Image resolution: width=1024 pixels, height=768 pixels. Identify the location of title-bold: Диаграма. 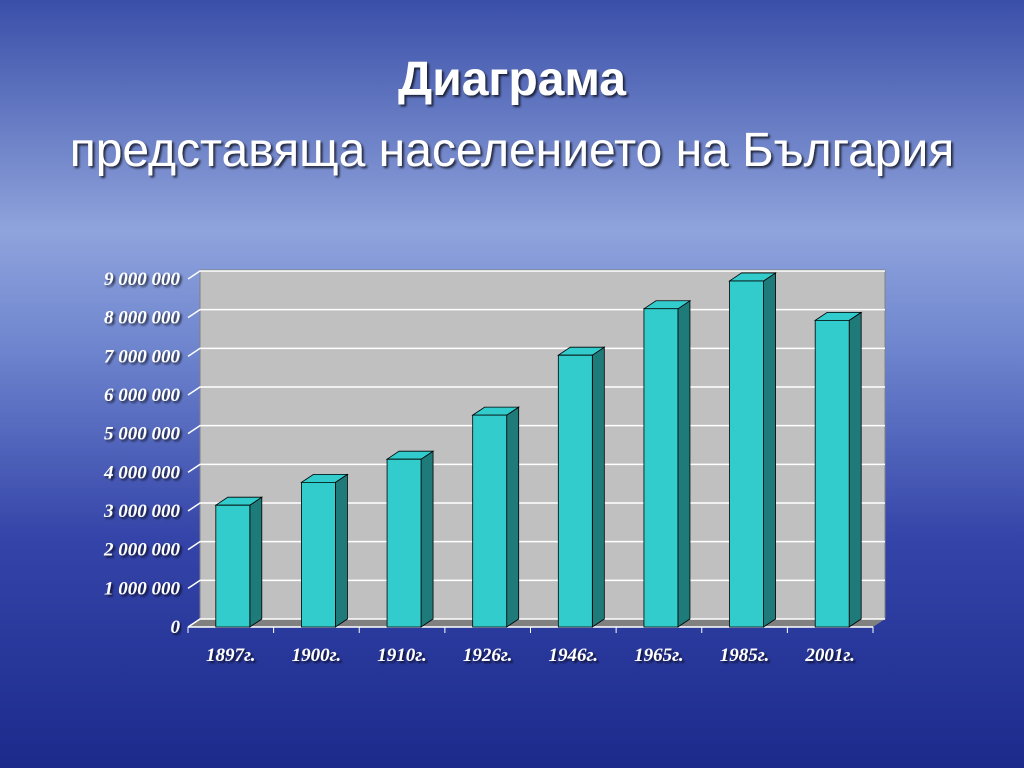
(512, 79).